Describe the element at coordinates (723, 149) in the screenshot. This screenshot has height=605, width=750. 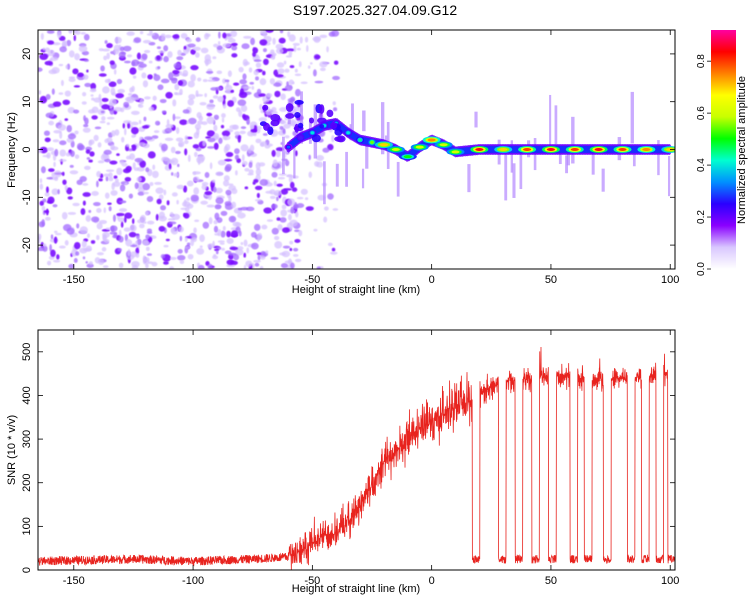
I see `colorbar-gradient` at that location.